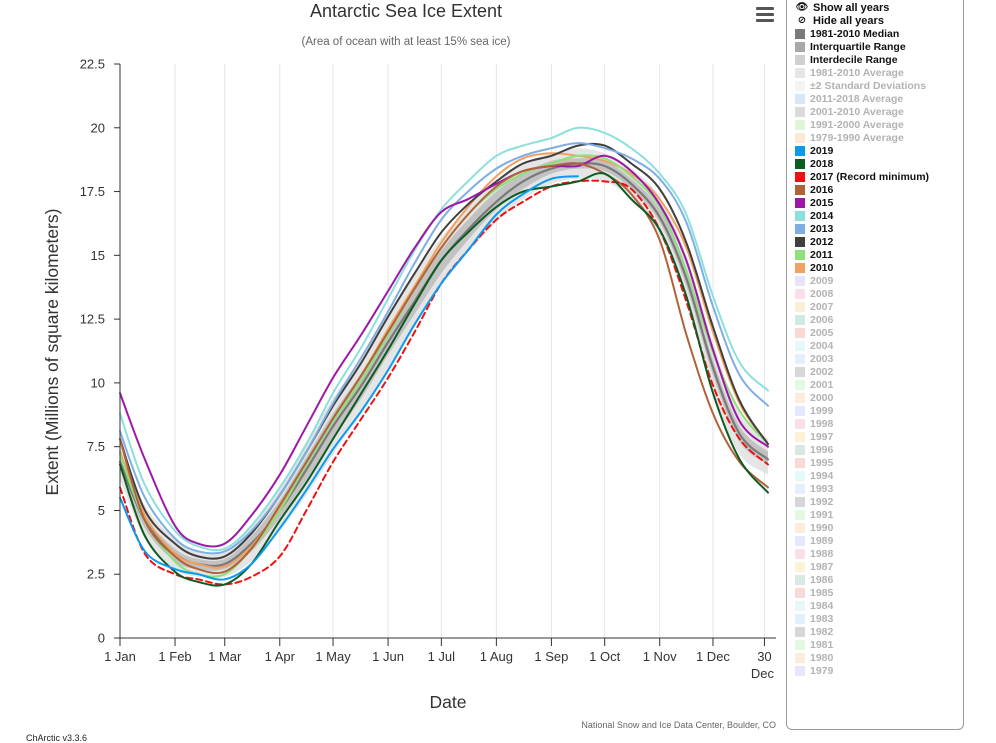 The image size is (996, 743). What do you see at coordinates (868, 85) in the screenshot?
I see `legend-item-label: ±2 Standard Deviations` at bounding box center [868, 85].